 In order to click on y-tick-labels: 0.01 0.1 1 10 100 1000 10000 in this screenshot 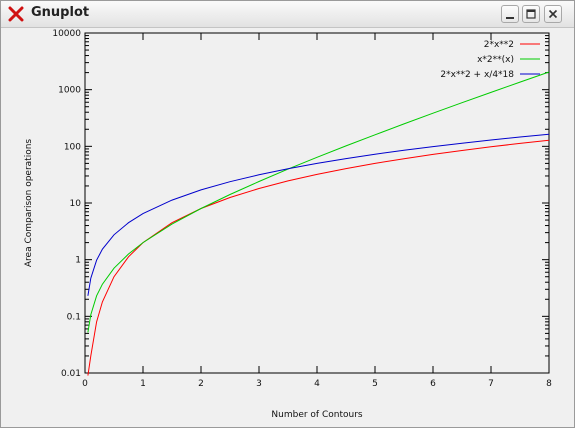, I will do `click(66, 204)`.